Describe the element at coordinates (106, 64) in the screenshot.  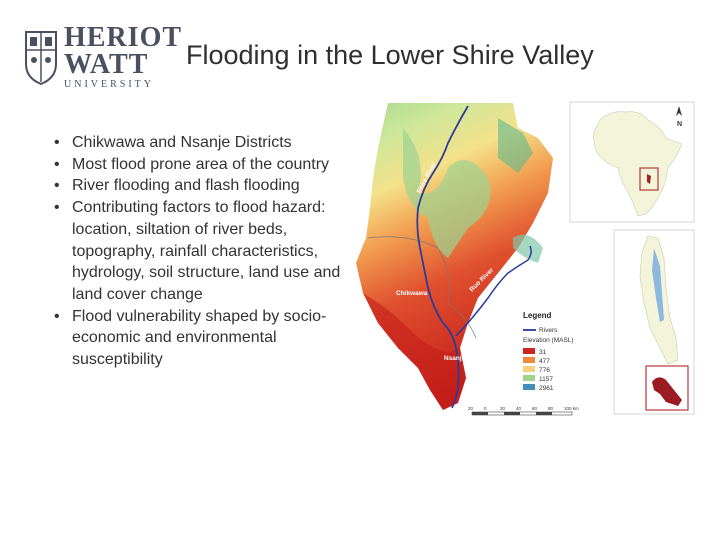
I see `logo-line-2: WATT` at that location.